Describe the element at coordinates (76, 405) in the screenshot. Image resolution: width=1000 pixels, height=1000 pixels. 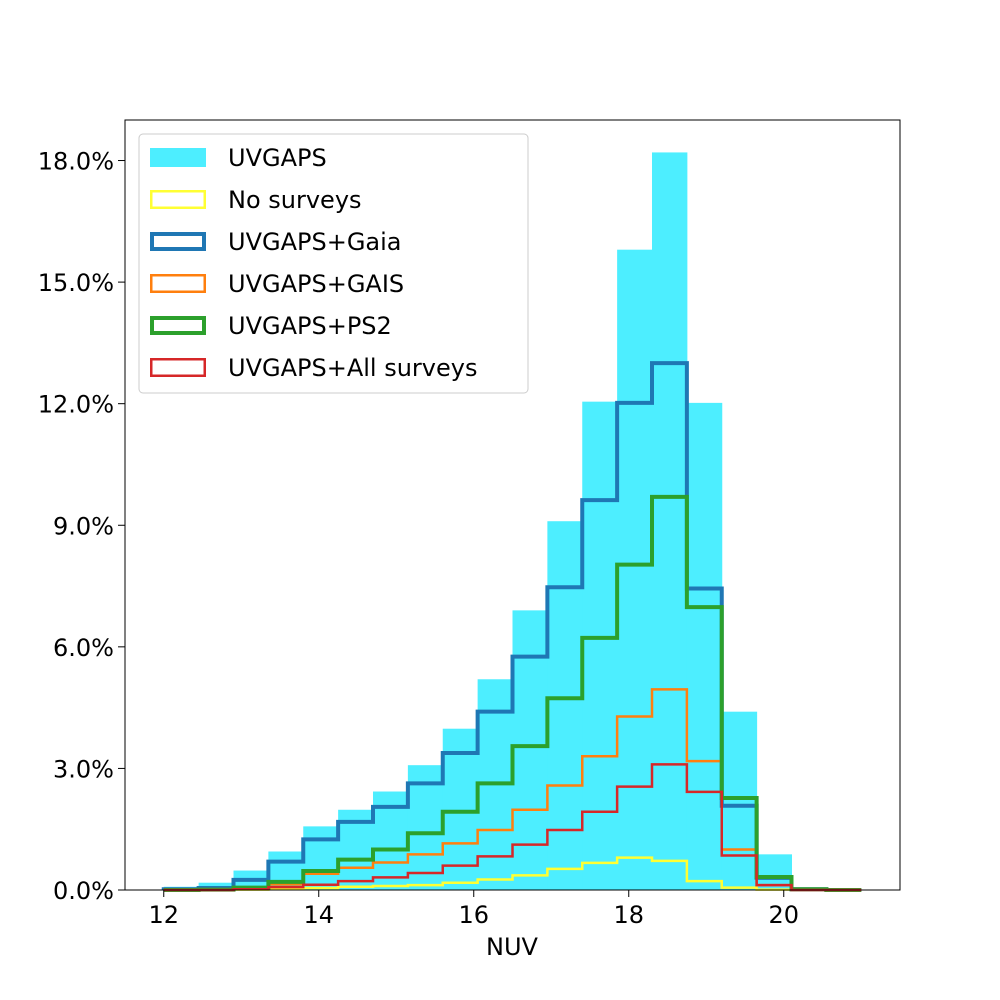
I see `y-tick-label: 12.0%` at that location.